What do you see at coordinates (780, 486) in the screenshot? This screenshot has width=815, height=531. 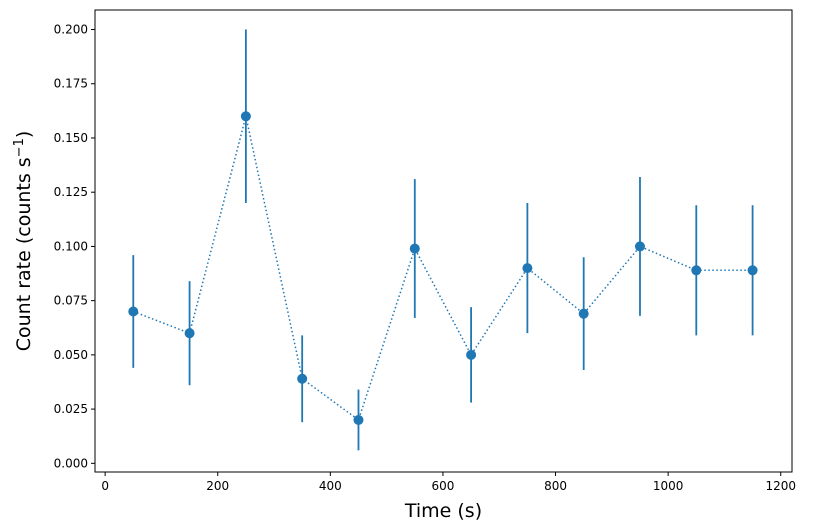 I see `x-tick-label: 1200` at bounding box center [780, 486].